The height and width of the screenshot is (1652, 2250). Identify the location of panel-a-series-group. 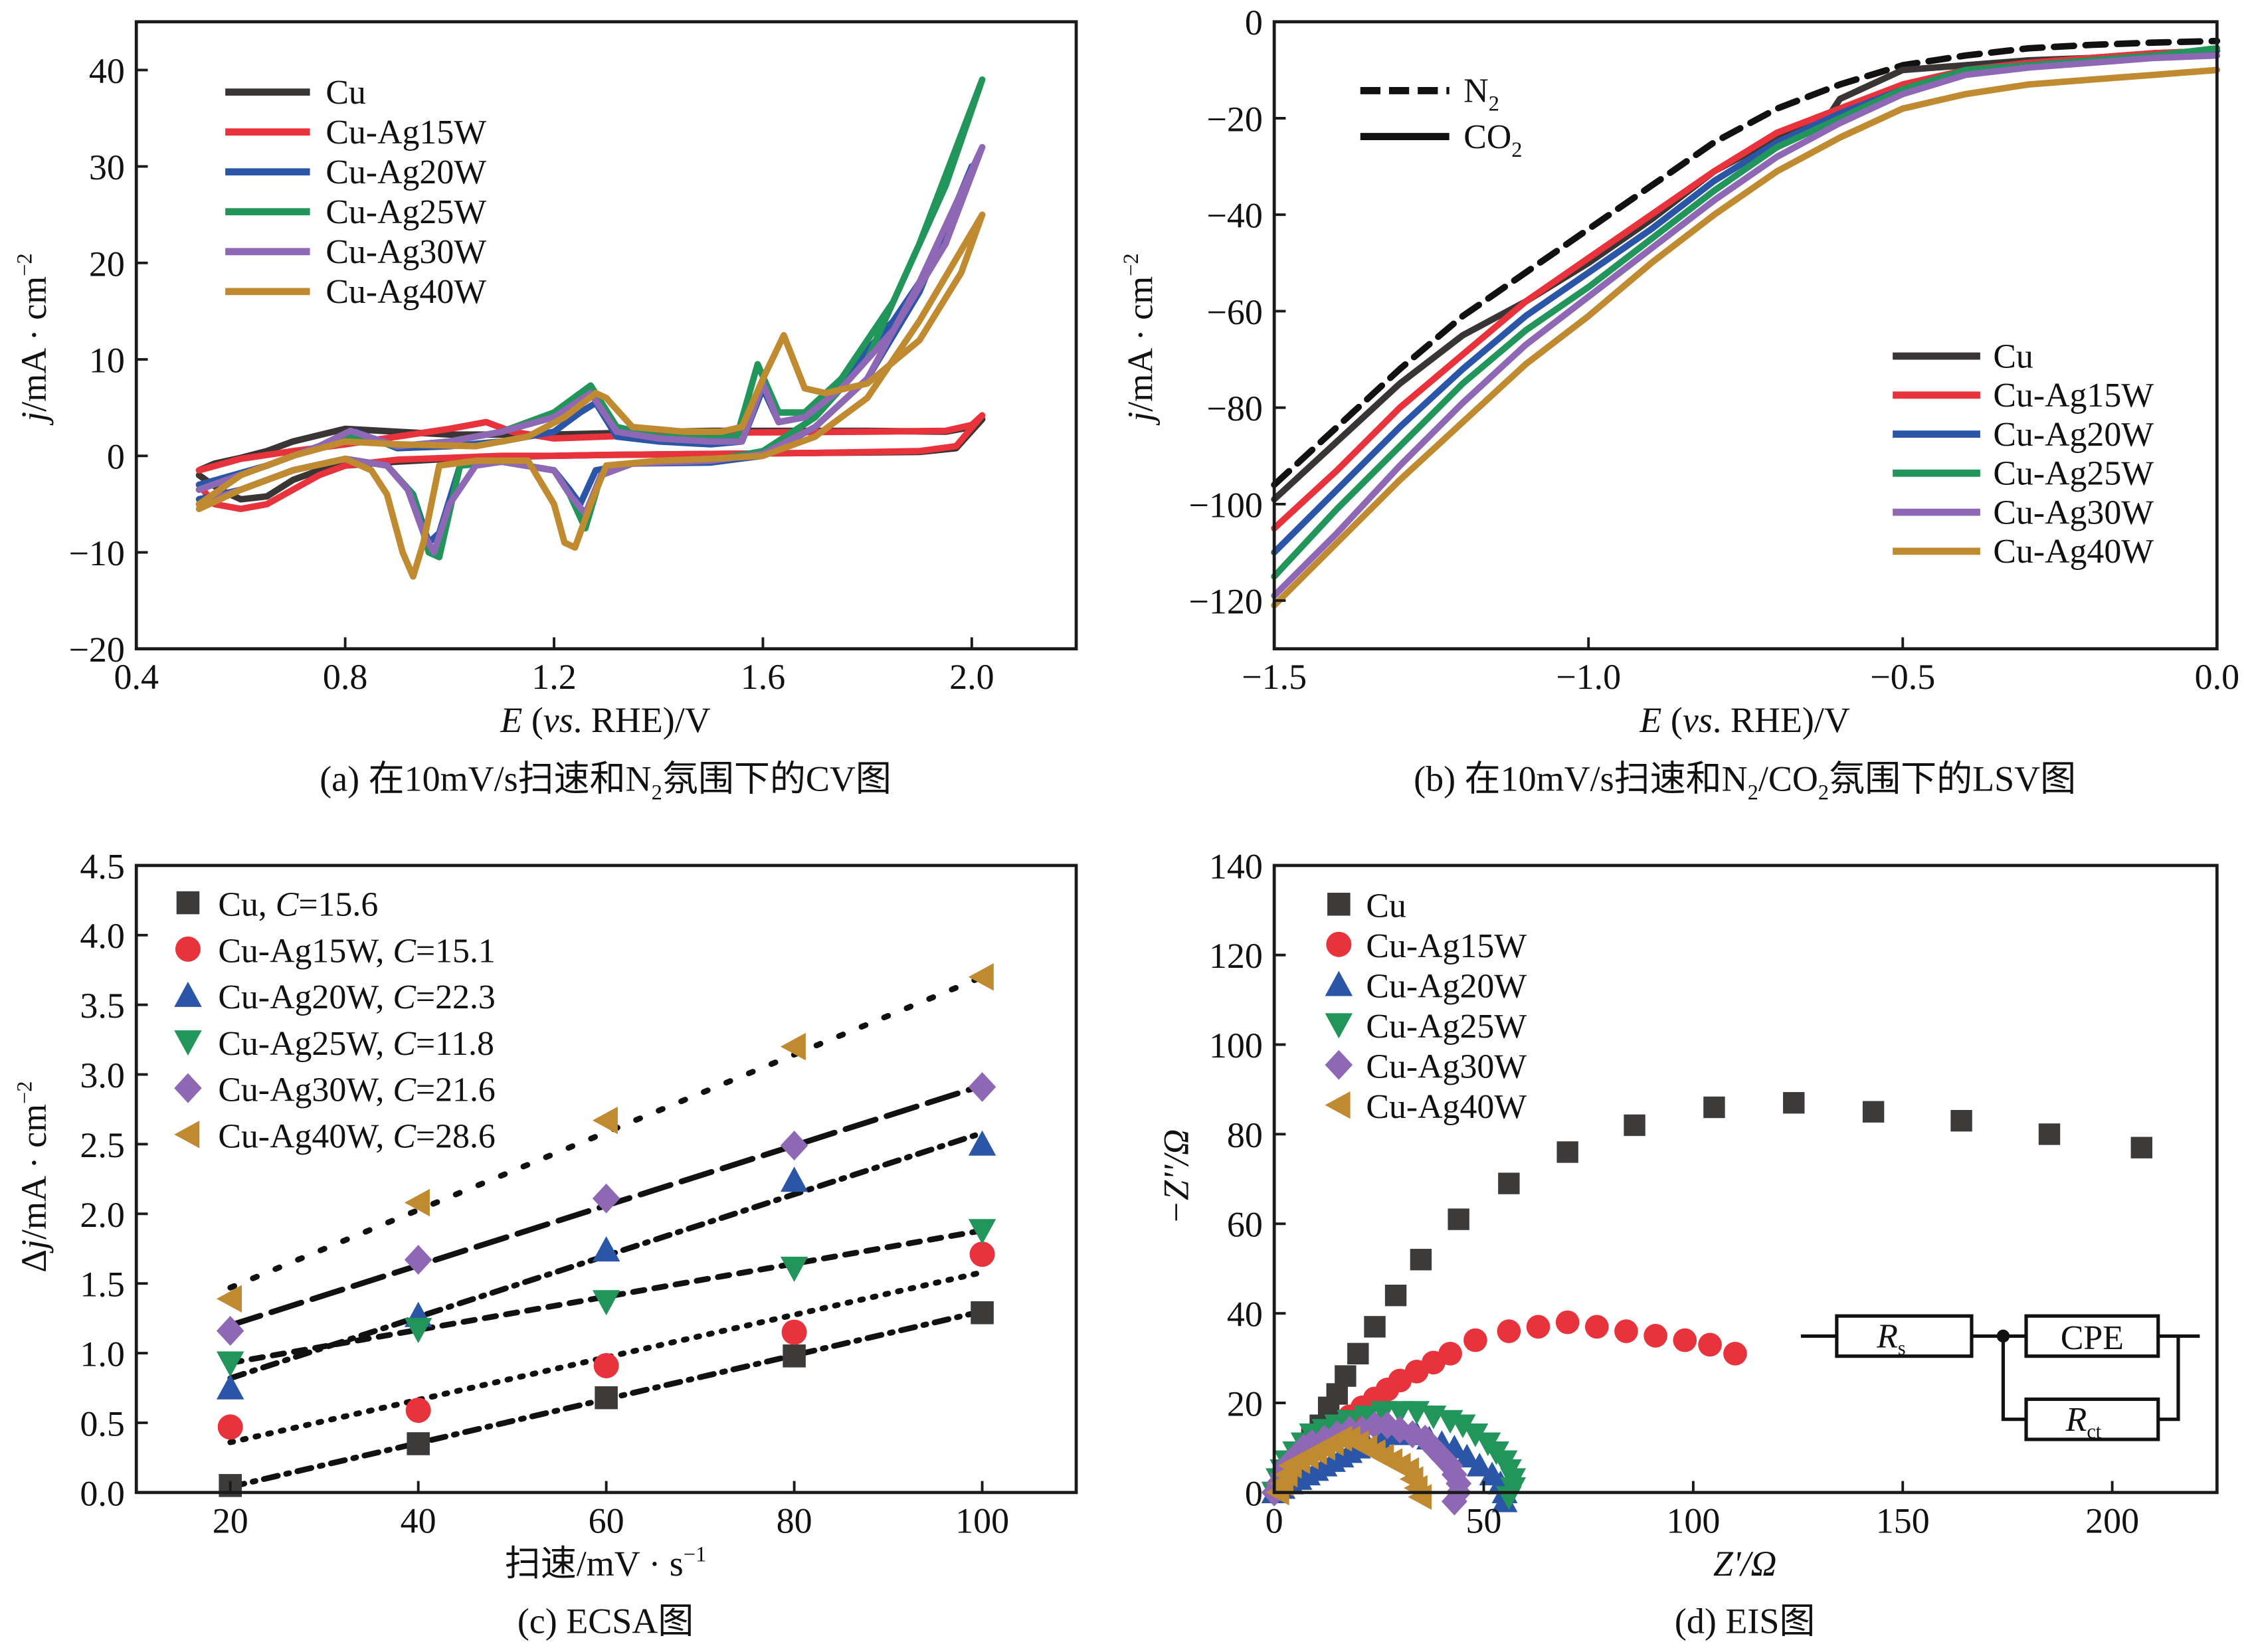
(590, 328).